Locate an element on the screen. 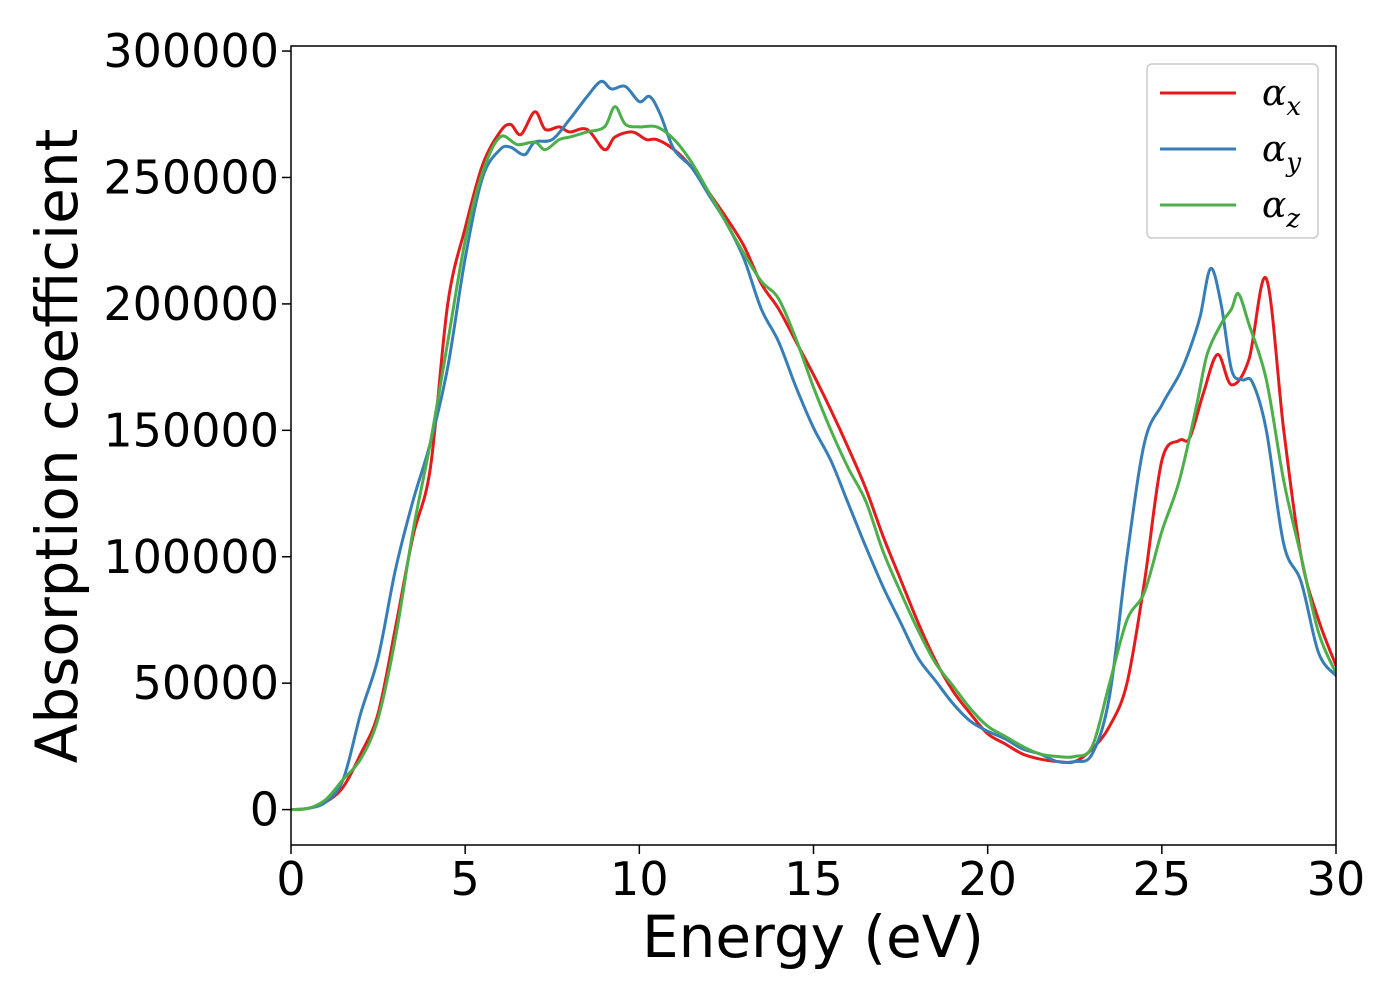  x-tick-label: 15 is located at coordinates (813, 879).